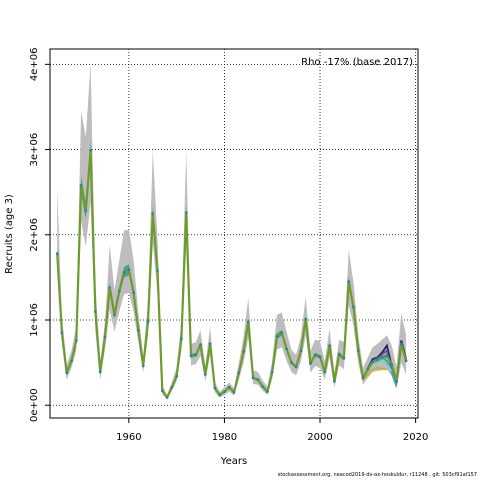 The width and height of the screenshot is (480, 480). Describe the element at coordinates (128, 437) in the screenshot. I see `x-tick-label-0: 1960` at that location.